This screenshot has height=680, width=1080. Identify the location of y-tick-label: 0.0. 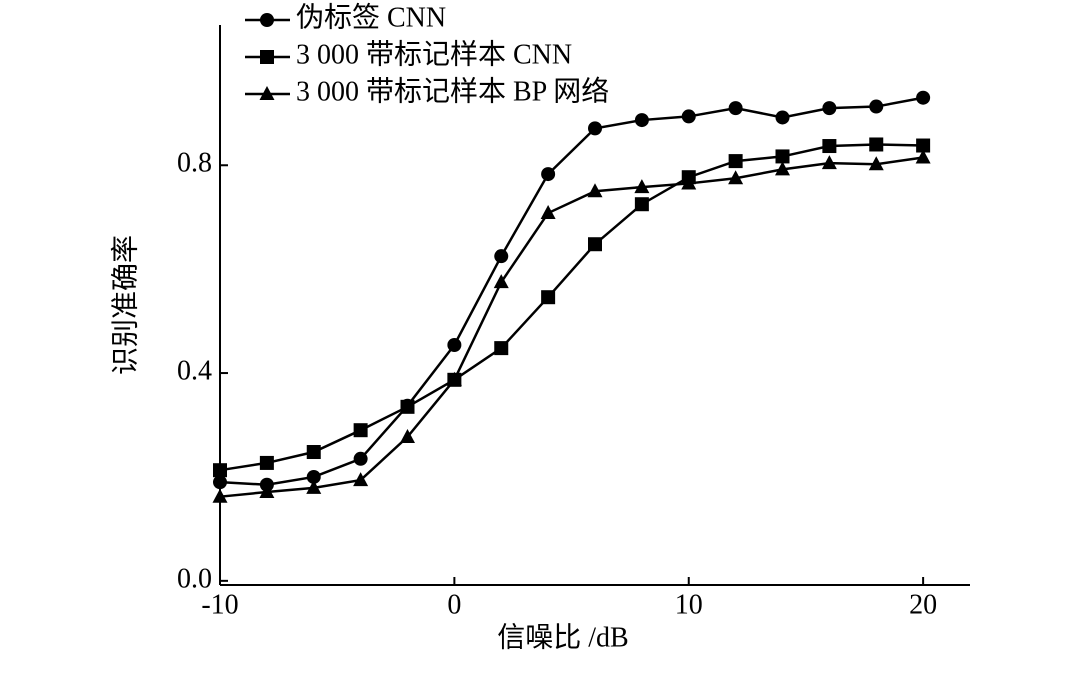
(194, 578).